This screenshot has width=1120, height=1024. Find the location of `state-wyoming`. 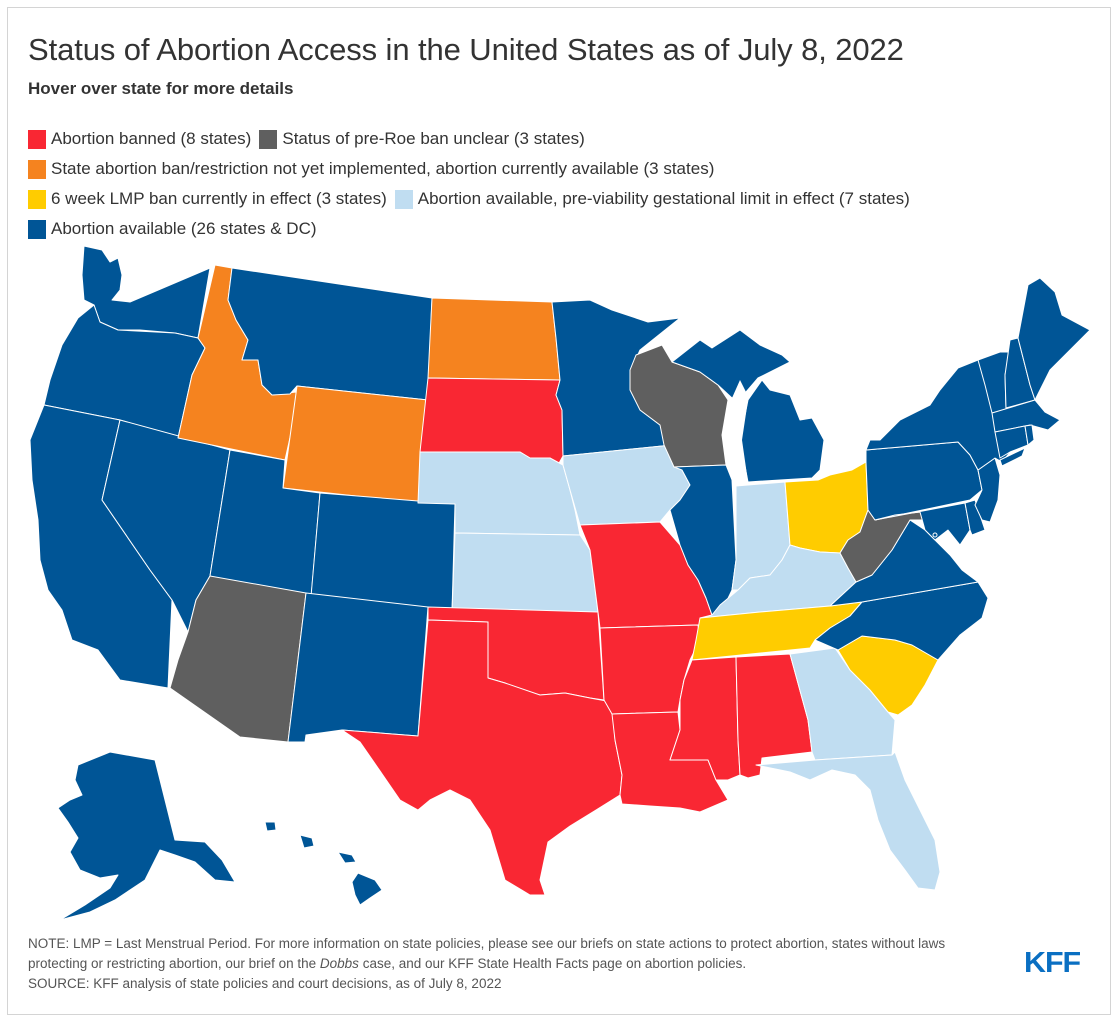

state-wyoming is located at coordinates (355, 444).